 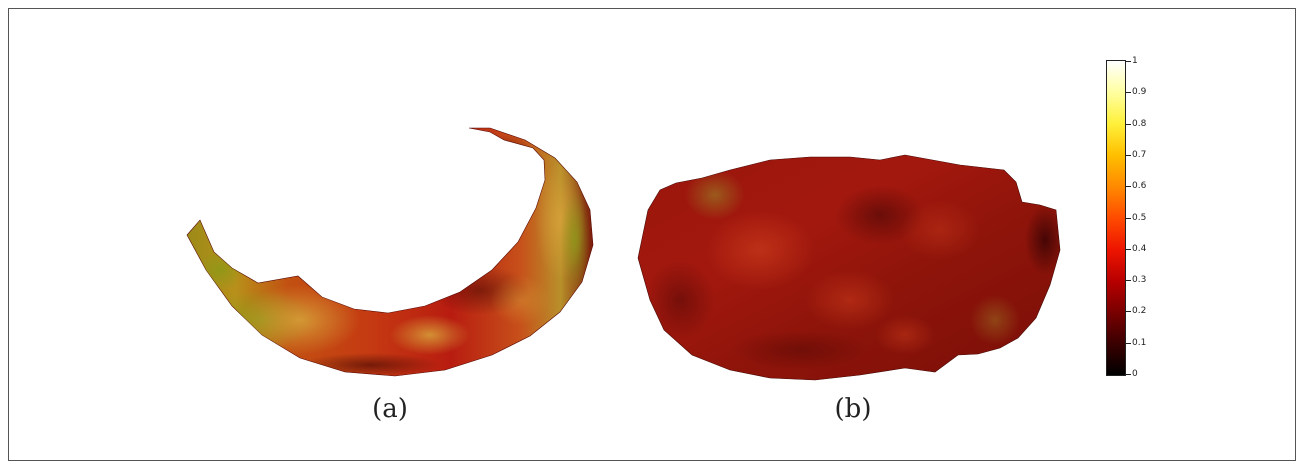 I want to click on colorbar-tick-label: 0.2, so click(x=1139, y=311).